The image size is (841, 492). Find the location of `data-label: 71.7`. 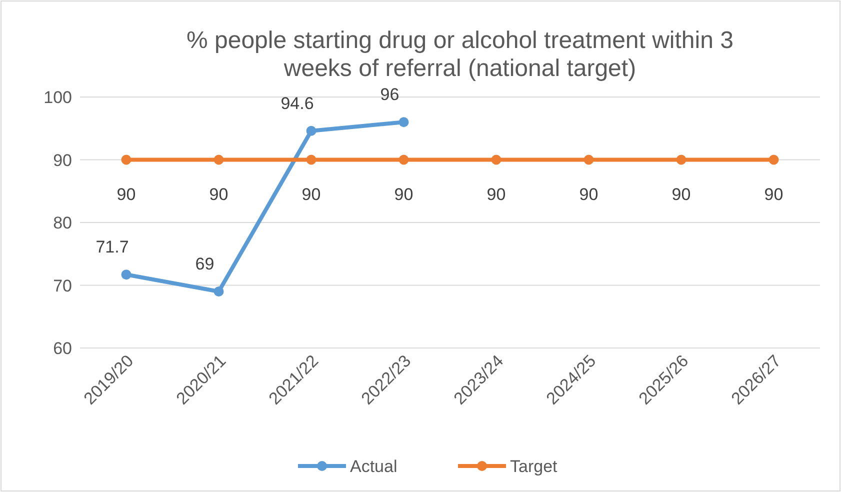

data-label: 71.7 is located at coordinates (112, 247).